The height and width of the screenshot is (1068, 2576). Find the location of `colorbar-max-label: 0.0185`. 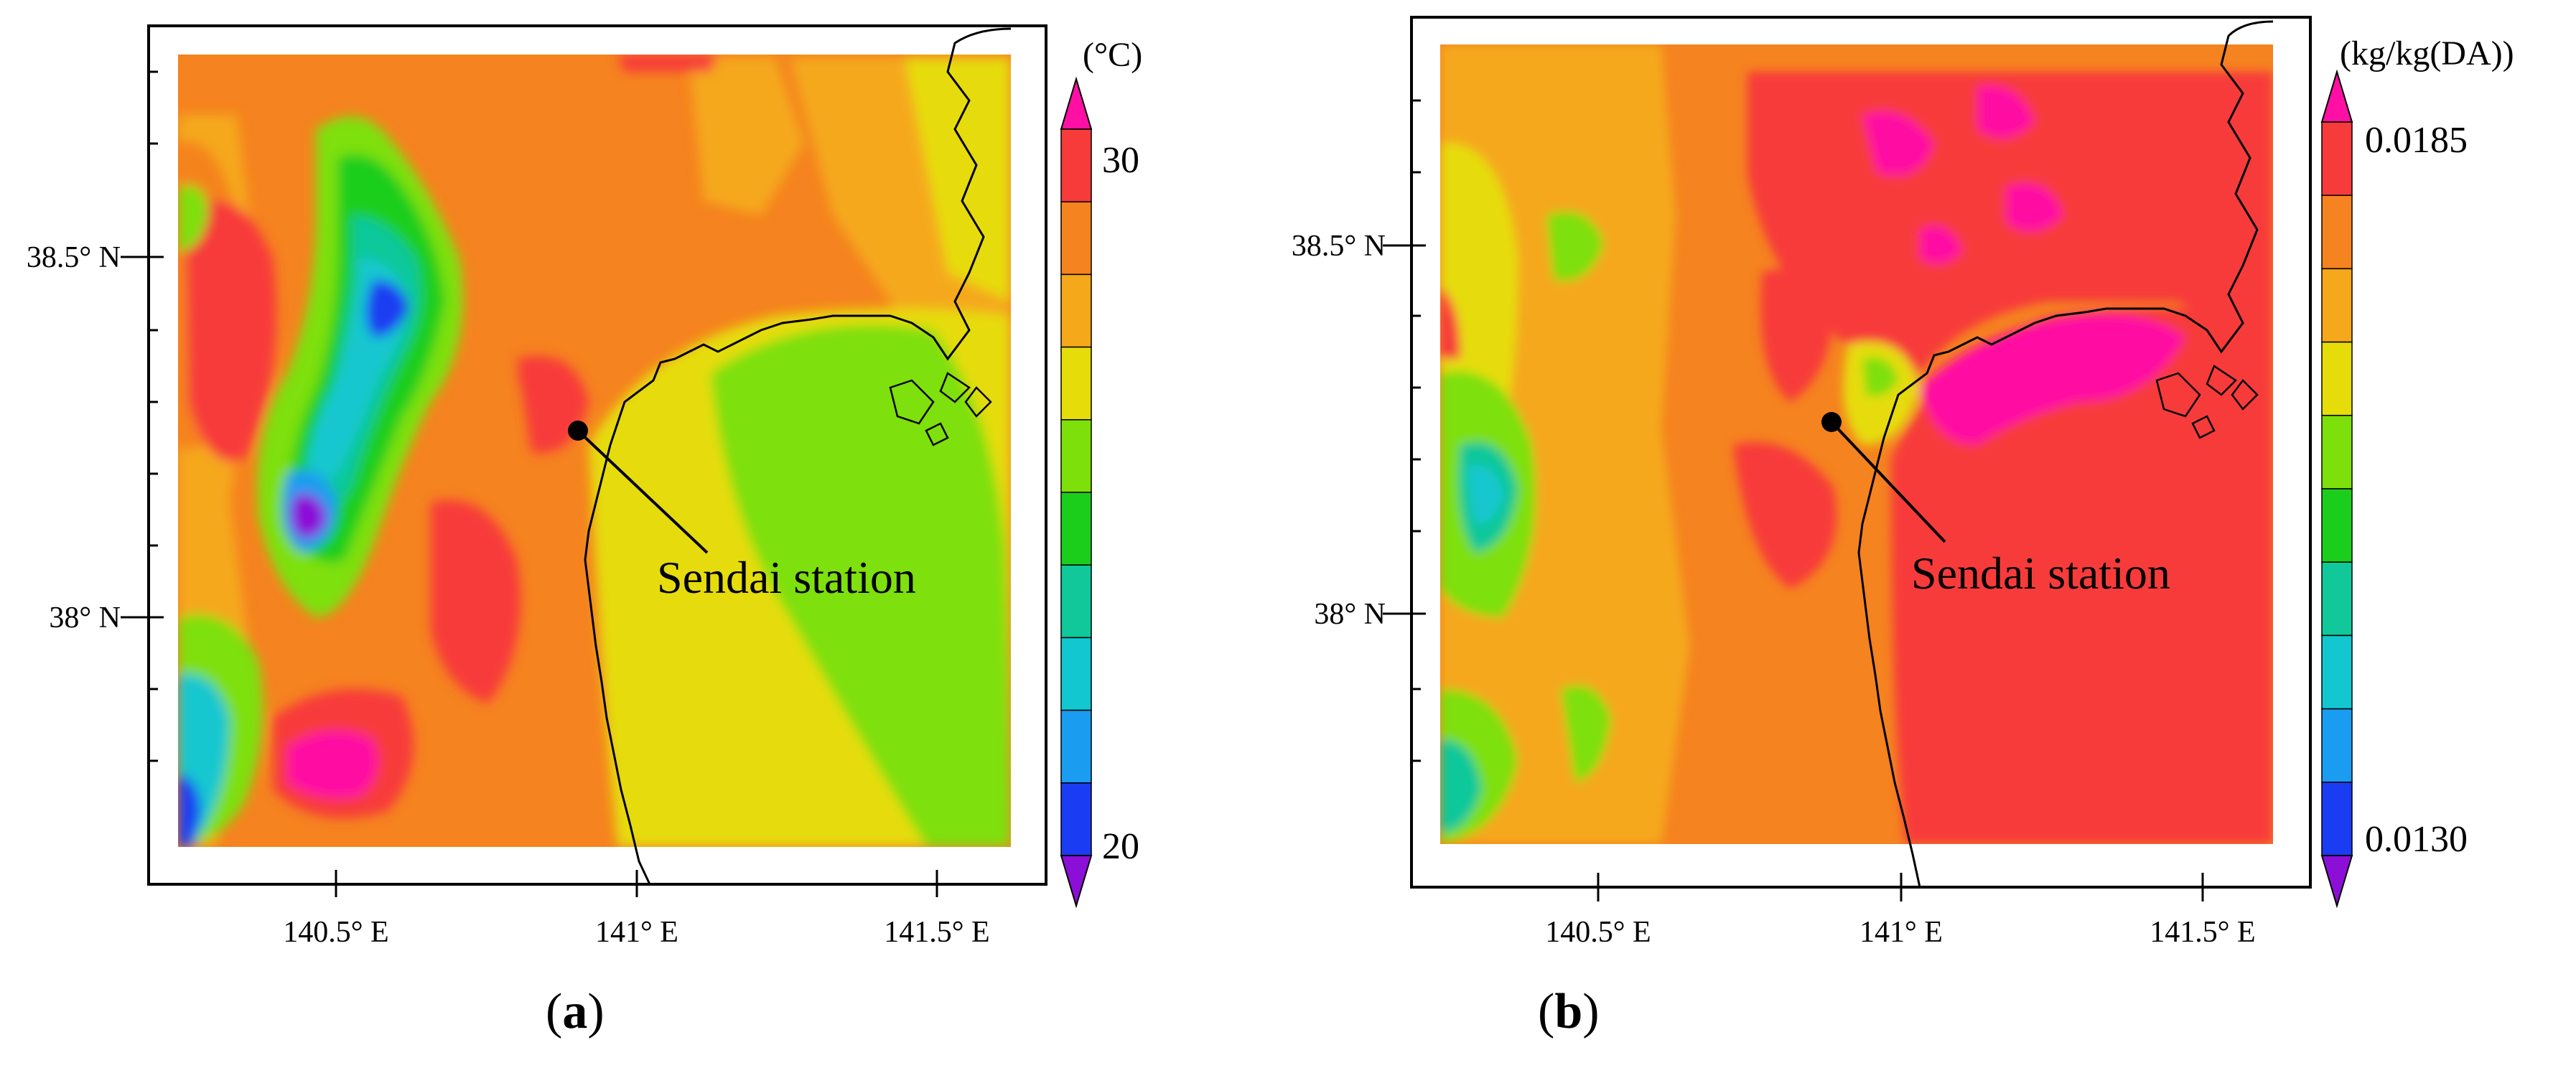

colorbar-max-label: 0.0185 is located at coordinates (2416, 141).